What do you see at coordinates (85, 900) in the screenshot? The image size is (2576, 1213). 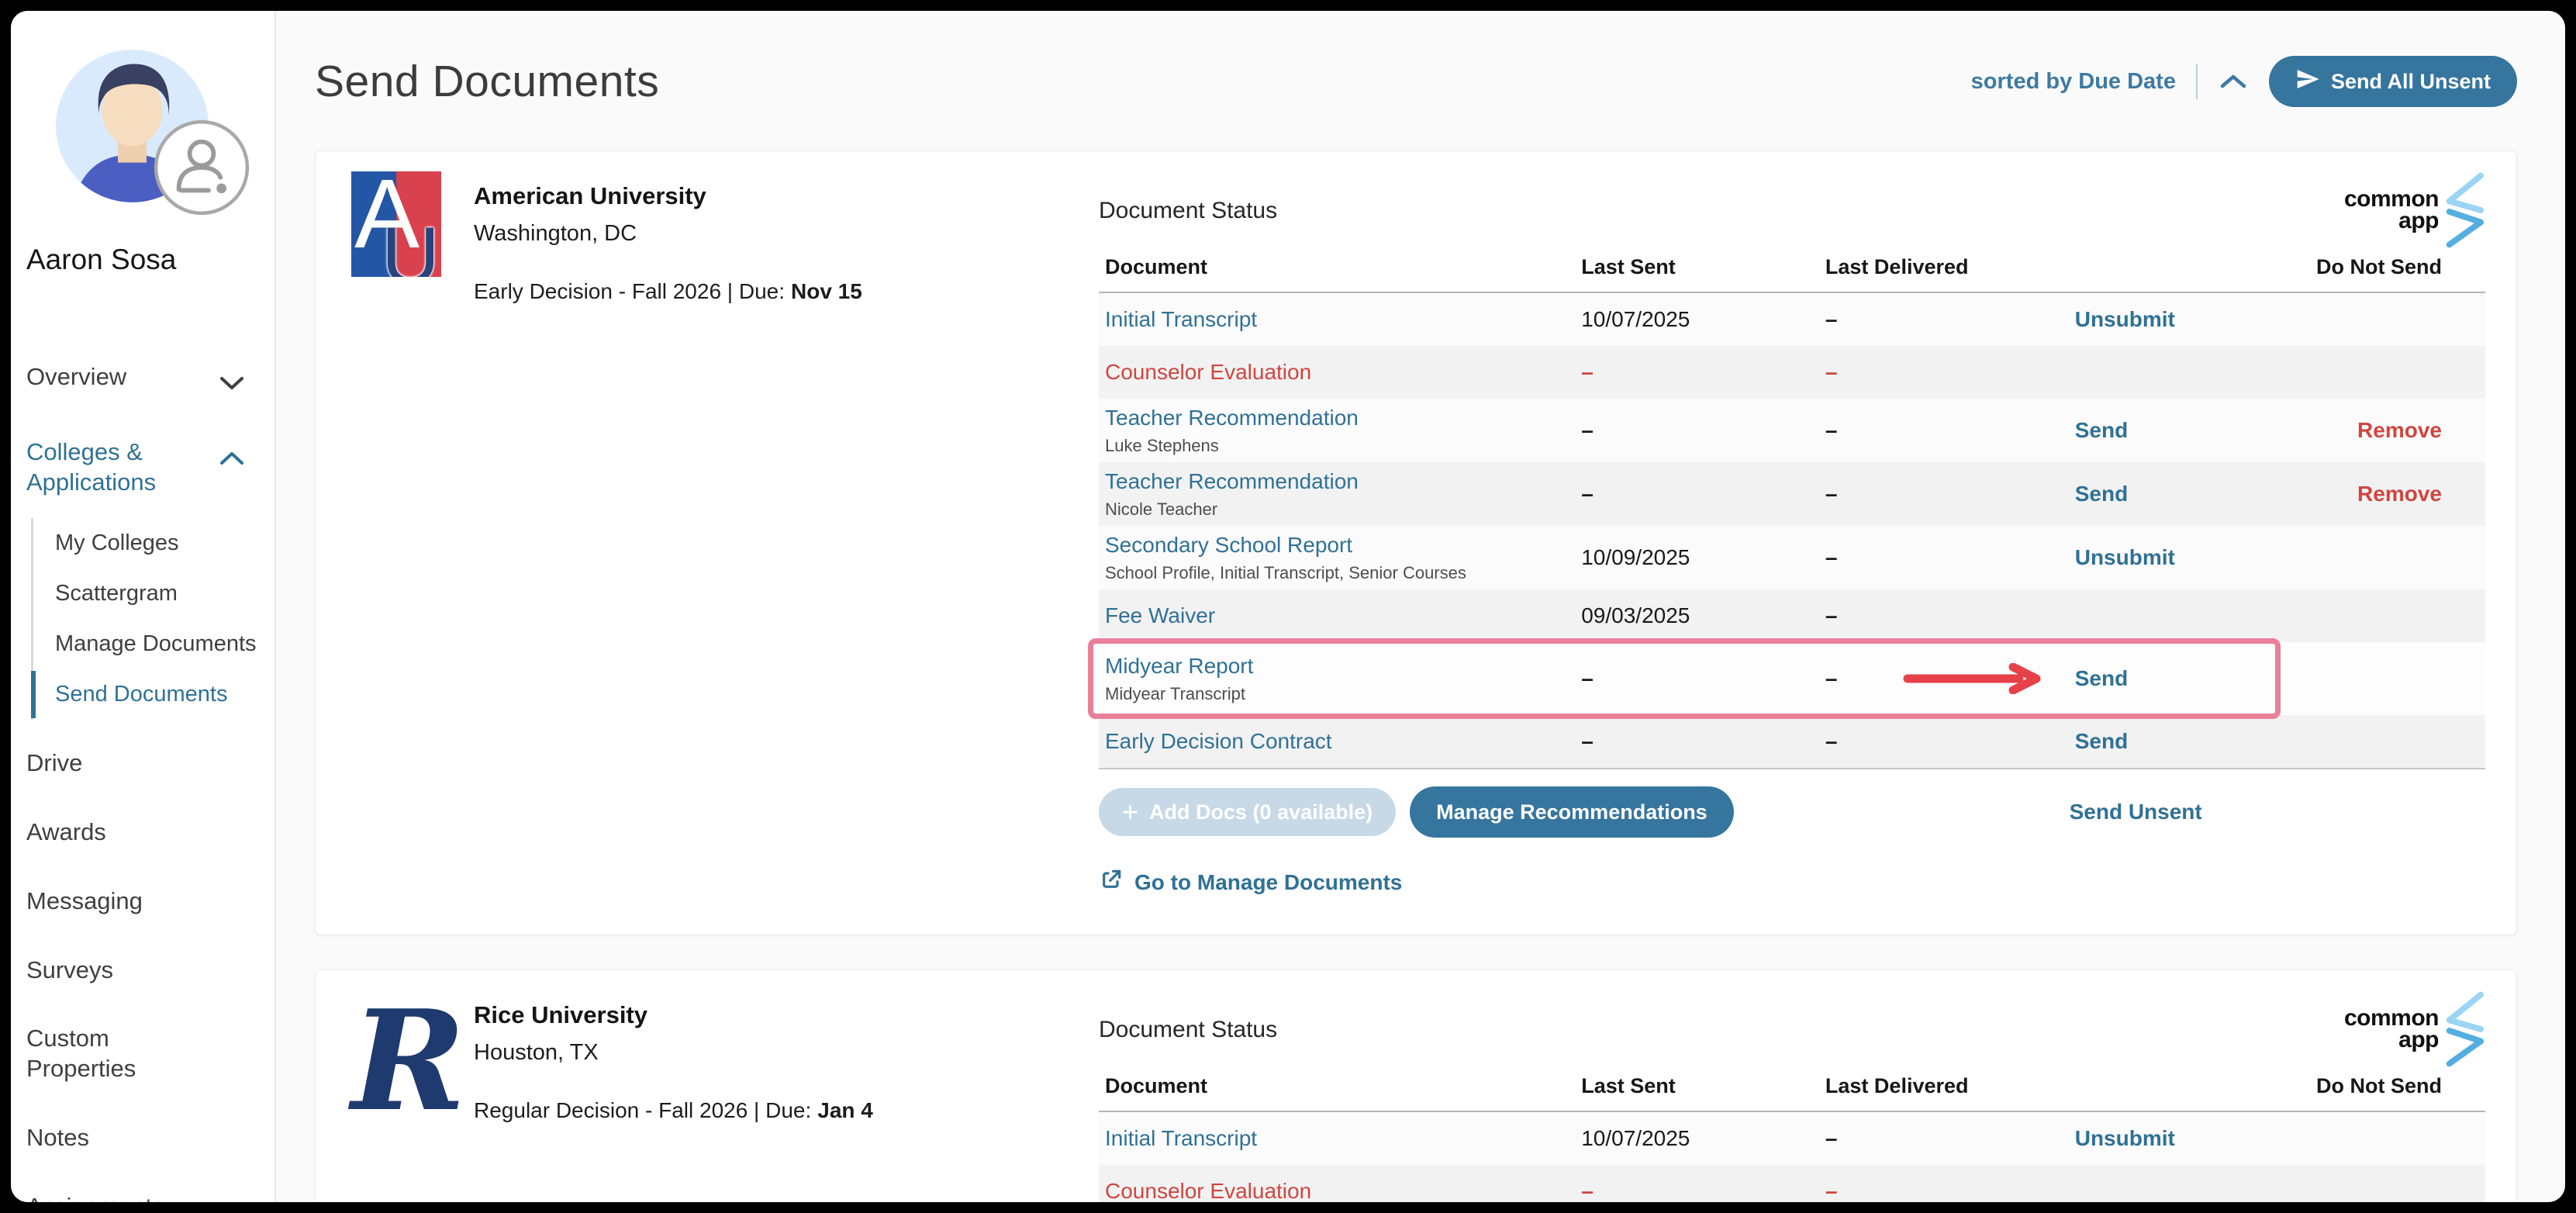 I see `sidebar-item-messaging: Messaging` at bounding box center [85, 900].